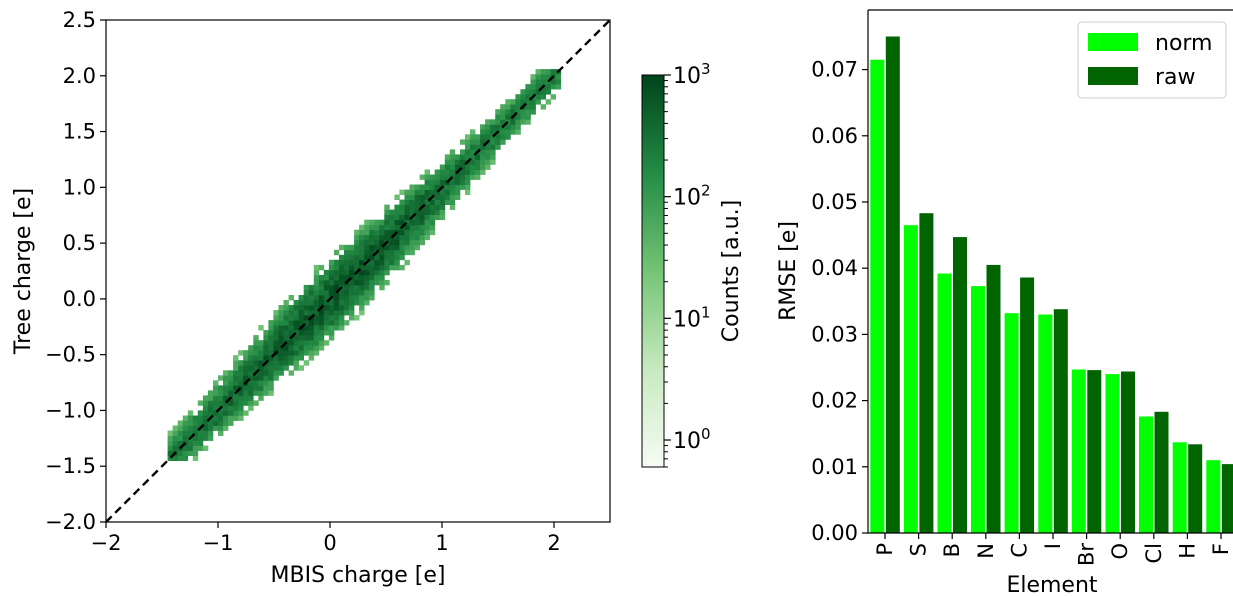 This screenshot has width=1233, height=596. I want to click on x-tick-label: C, so click(1019, 550).